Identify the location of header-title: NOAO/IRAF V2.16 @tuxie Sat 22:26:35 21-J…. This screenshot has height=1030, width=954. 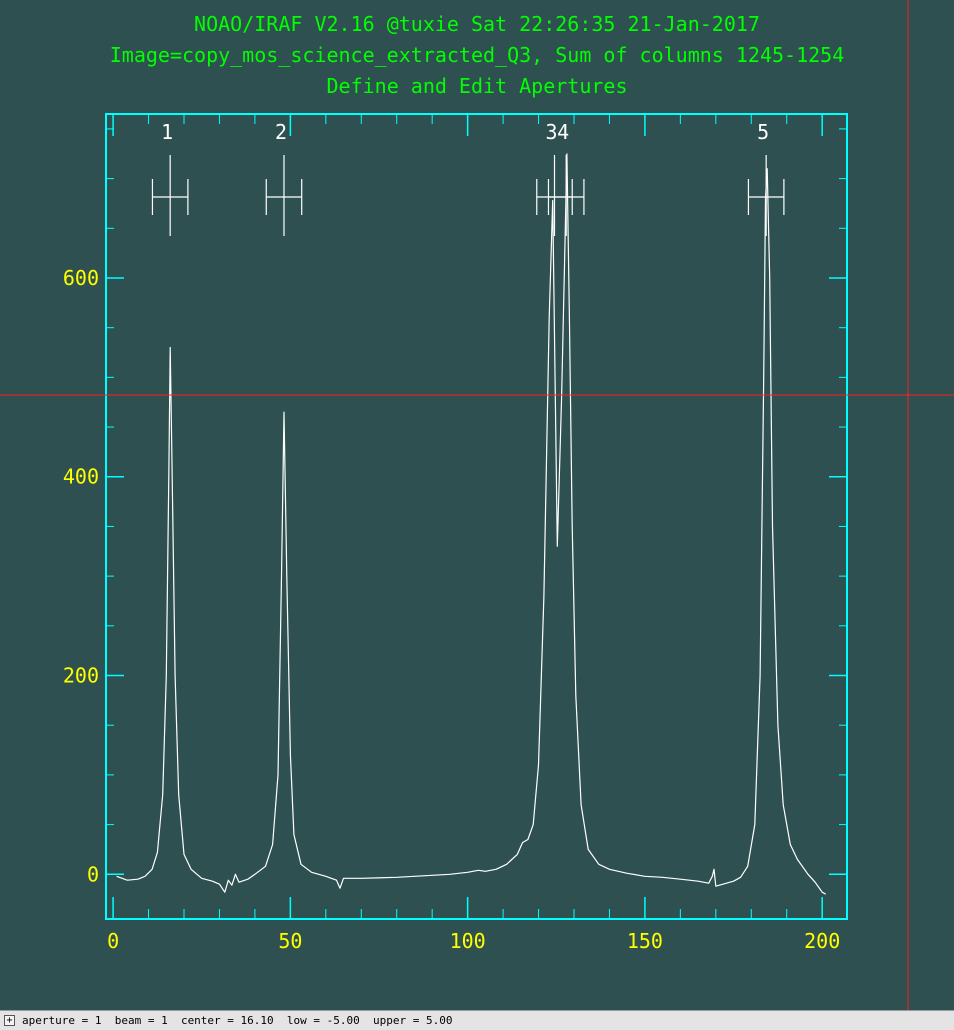
(477, 24).